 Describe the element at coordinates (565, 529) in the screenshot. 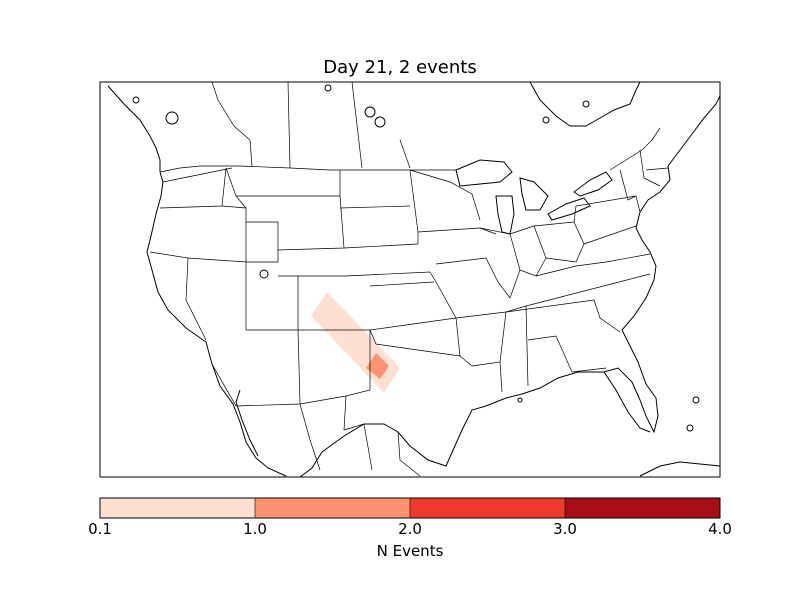

I see `colorbar-tick: 3.0` at that location.